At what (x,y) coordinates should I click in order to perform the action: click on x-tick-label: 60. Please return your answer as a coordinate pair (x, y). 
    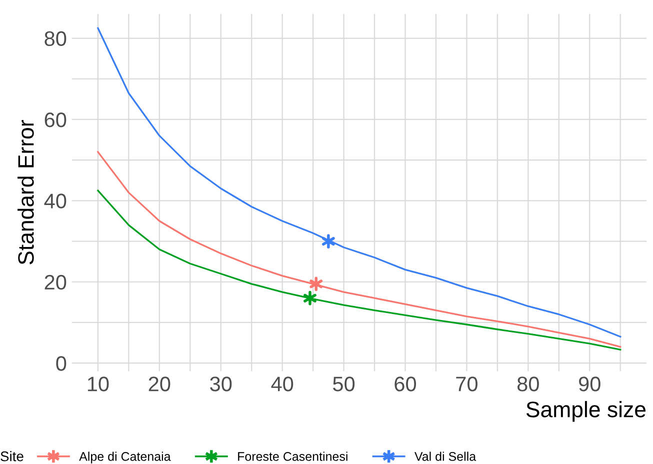
    Looking at the image, I should click on (405, 384).